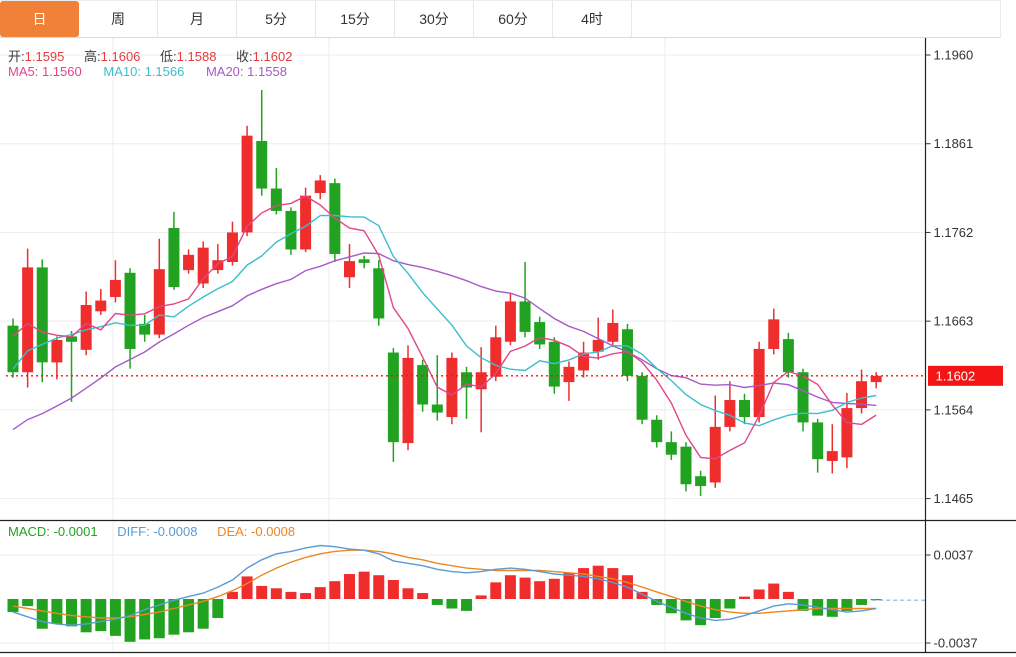 Image resolution: width=1016 pixels, height=657 pixels. What do you see at coordinates (513, 19) in the screenshot?
I see `tab-60min: 60分` at bounding box center [513, 19].